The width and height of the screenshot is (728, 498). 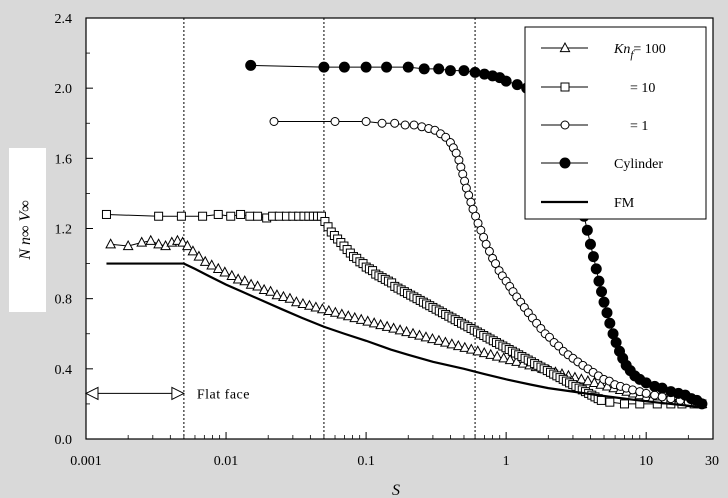 I want to click on x-tick-label-3: 0.1, so click(x=366, y=461).